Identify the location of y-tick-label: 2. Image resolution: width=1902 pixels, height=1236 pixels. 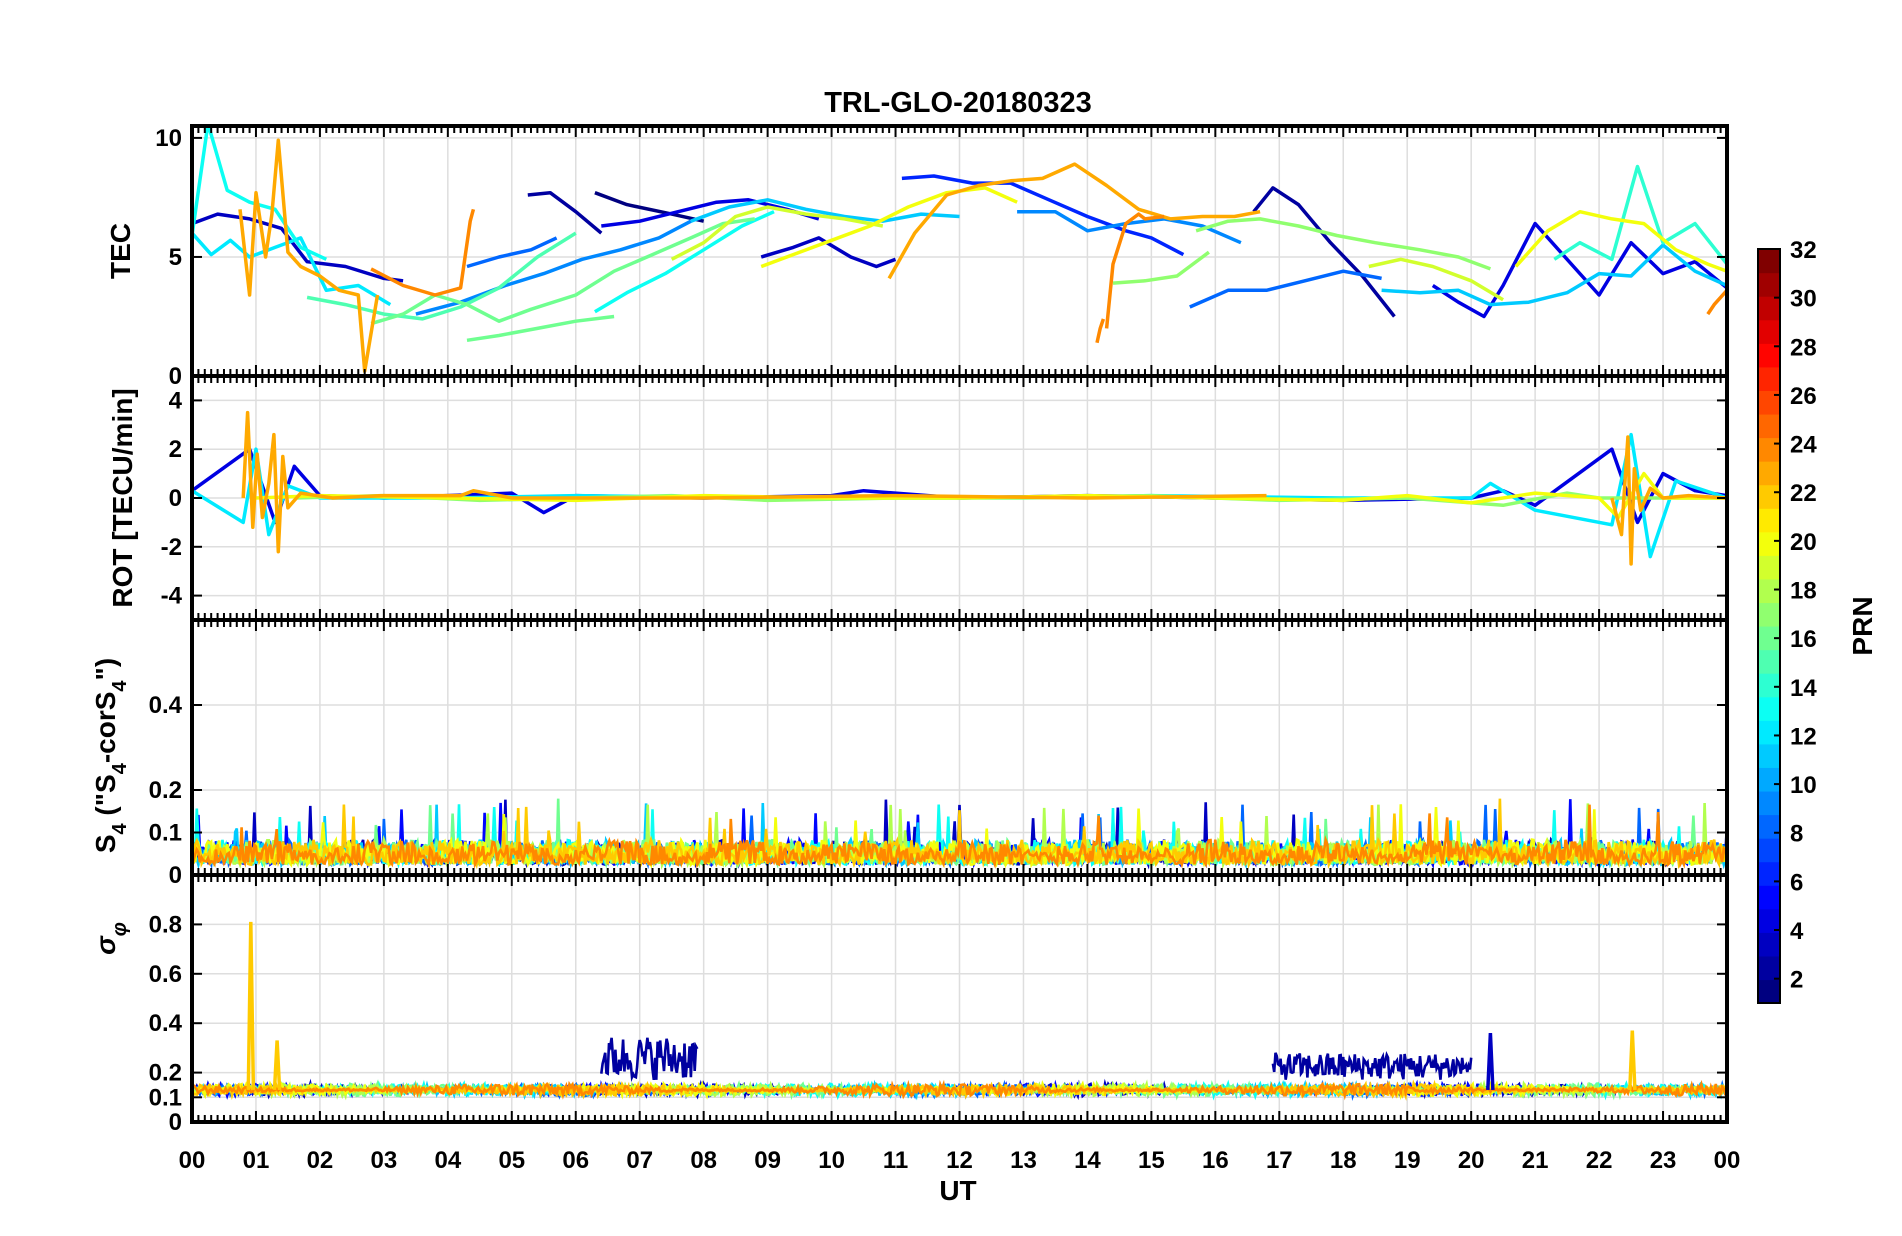
(175, 449).